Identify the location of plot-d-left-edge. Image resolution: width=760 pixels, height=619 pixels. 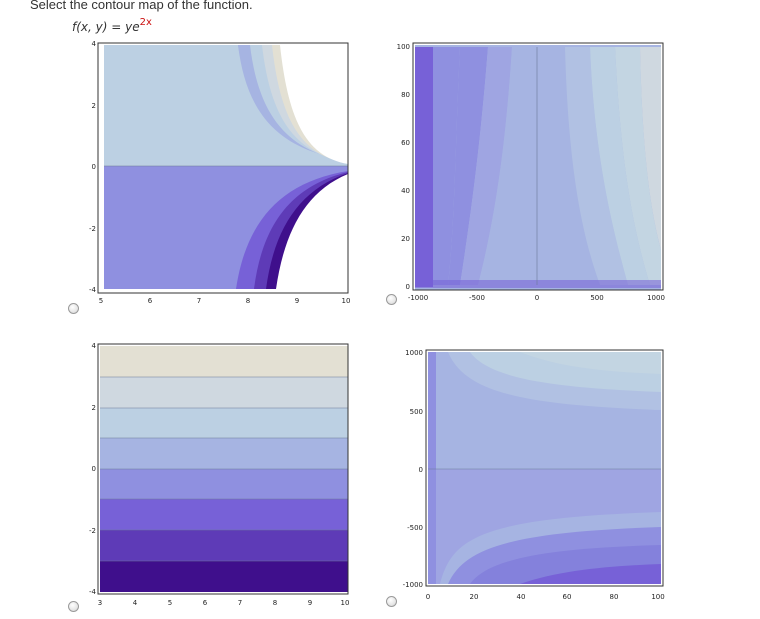
(432, 468).